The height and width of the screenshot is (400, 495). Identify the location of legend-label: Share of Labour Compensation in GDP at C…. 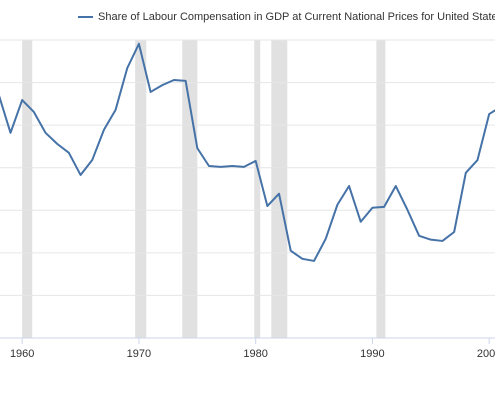
(296, 17).